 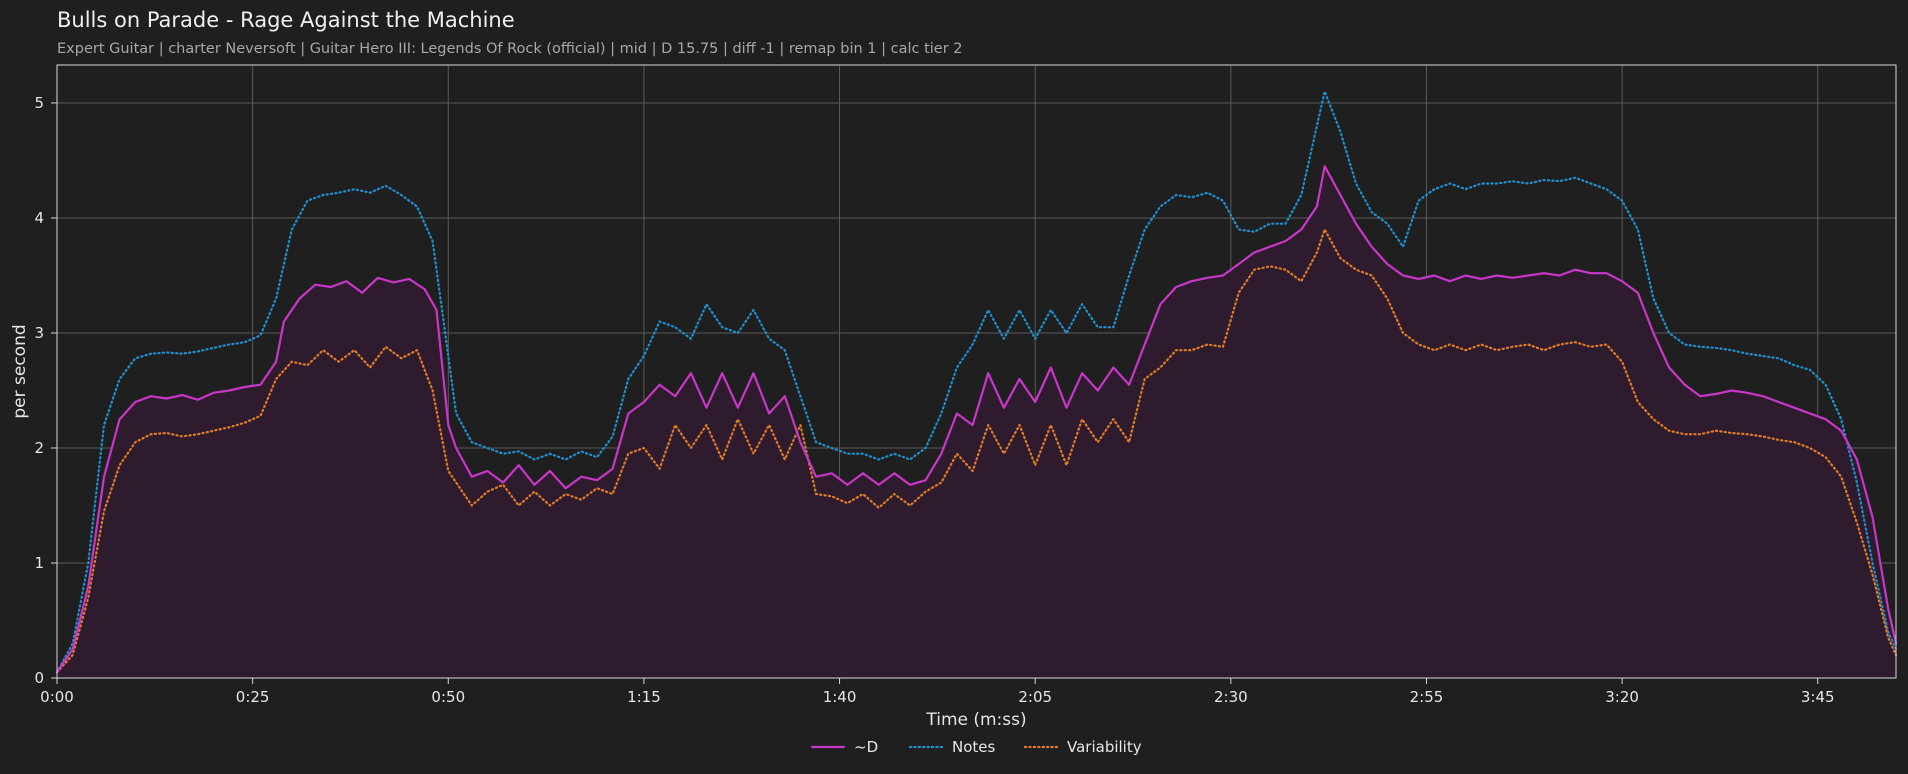 What do you see at coordinates (1427, 697) in the screenshot?
I see `x-tick-label: 2:55` at bounding box center [1427, 697].